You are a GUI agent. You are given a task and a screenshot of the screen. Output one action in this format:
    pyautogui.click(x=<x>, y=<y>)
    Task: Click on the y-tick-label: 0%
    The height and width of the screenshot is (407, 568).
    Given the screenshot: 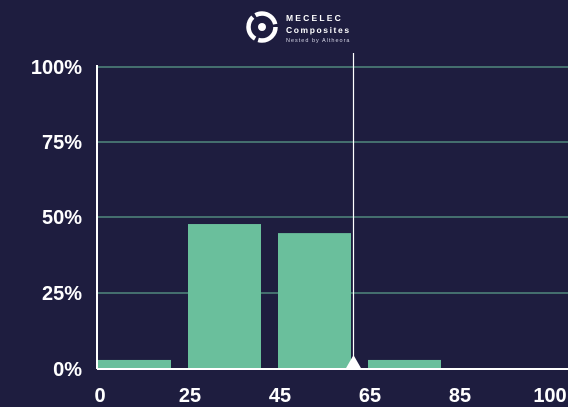 What is the action you would take?
    pyautogui.click(x=67, y=370)
    